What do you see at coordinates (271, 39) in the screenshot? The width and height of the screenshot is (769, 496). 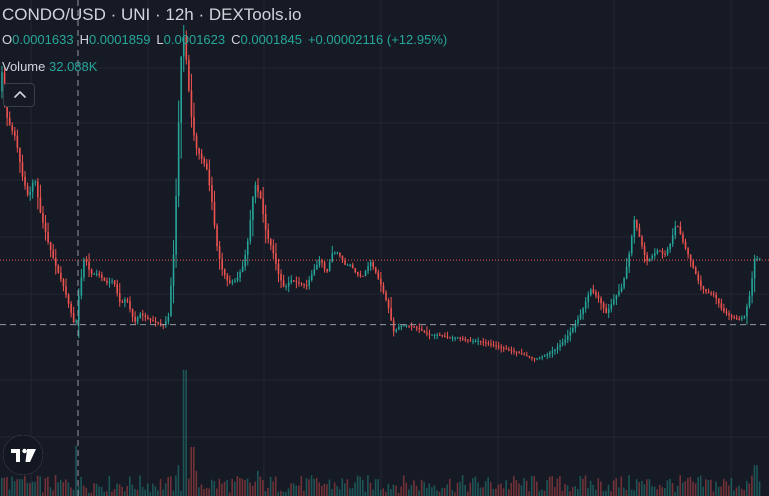 I see `close-value: 0.0001845` at bounding box center [271, 39].